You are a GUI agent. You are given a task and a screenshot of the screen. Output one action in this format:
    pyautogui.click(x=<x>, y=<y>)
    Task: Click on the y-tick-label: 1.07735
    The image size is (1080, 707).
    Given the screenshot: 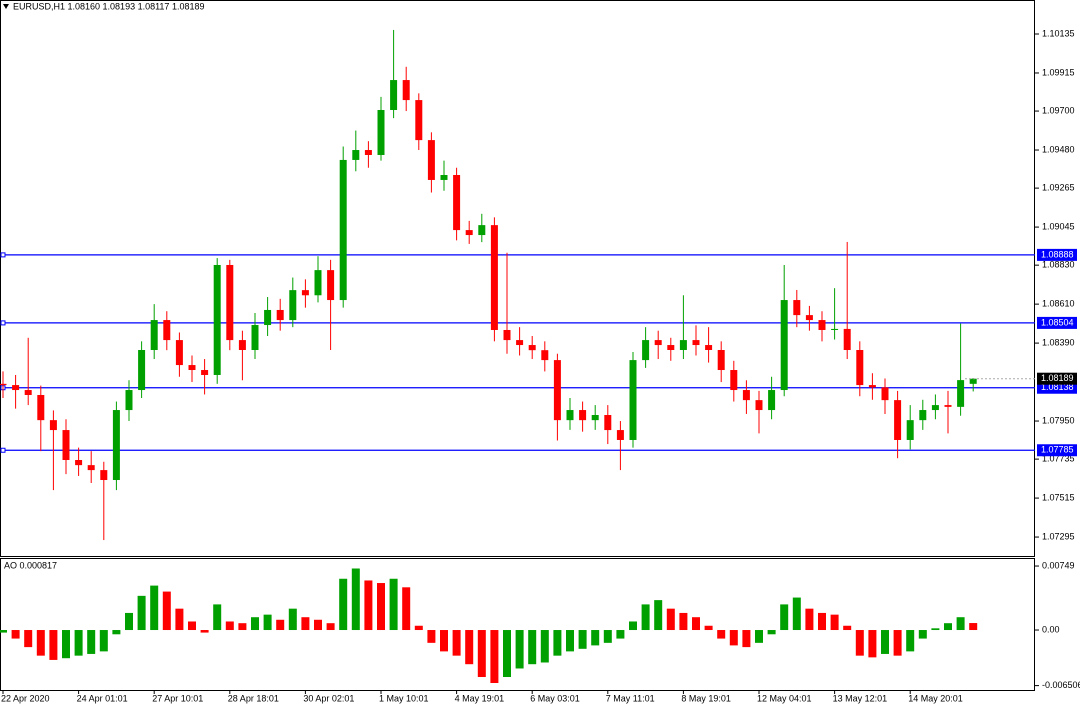 What is the action you would take?
    pyautogui.click(x=1058, y=458)
    